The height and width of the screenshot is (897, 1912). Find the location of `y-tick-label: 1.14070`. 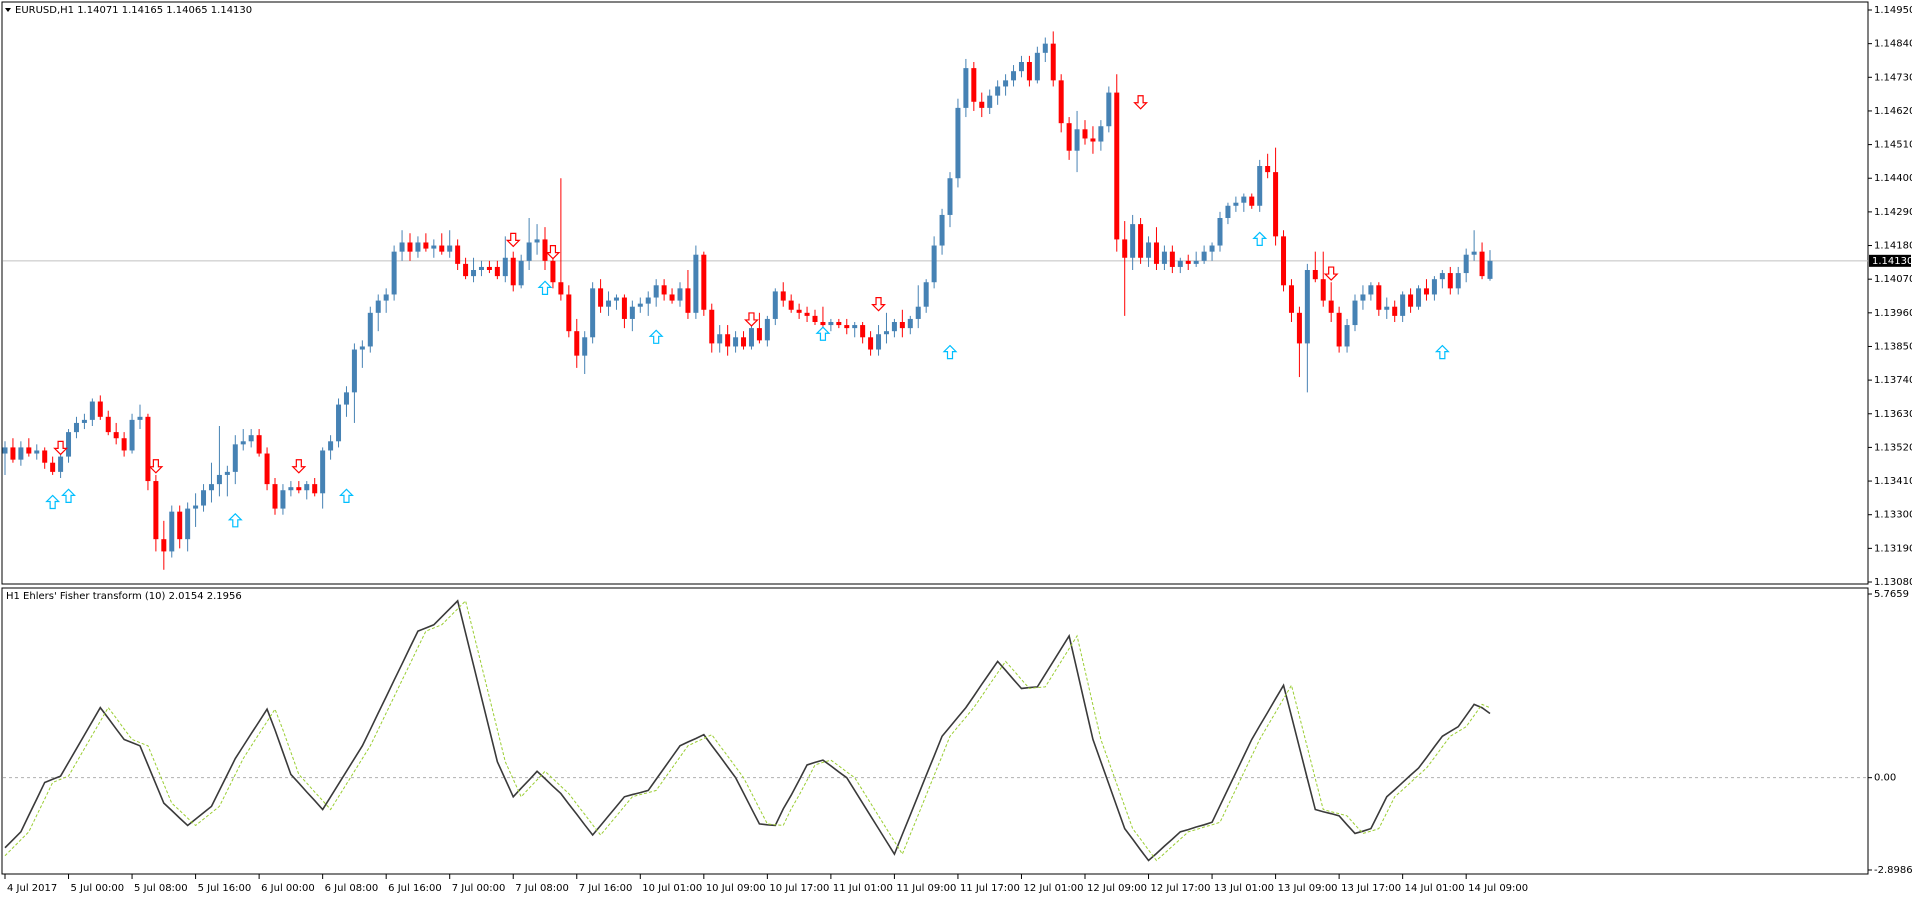

y-tick-label: 1.14070 is located at coordinates (1893, 279).